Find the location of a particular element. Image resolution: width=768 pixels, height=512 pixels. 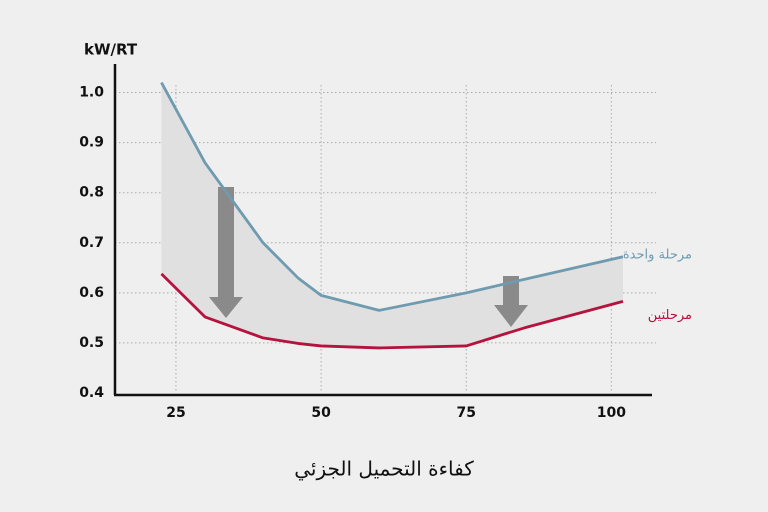

arrows is located at coordinates (368, 257).